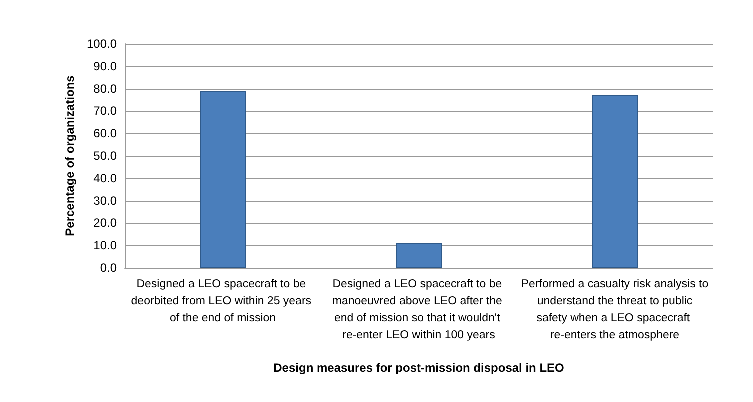  I want to click on x-axis-title: Design measures for post-mission disposal in LEO, so click(419, 368).